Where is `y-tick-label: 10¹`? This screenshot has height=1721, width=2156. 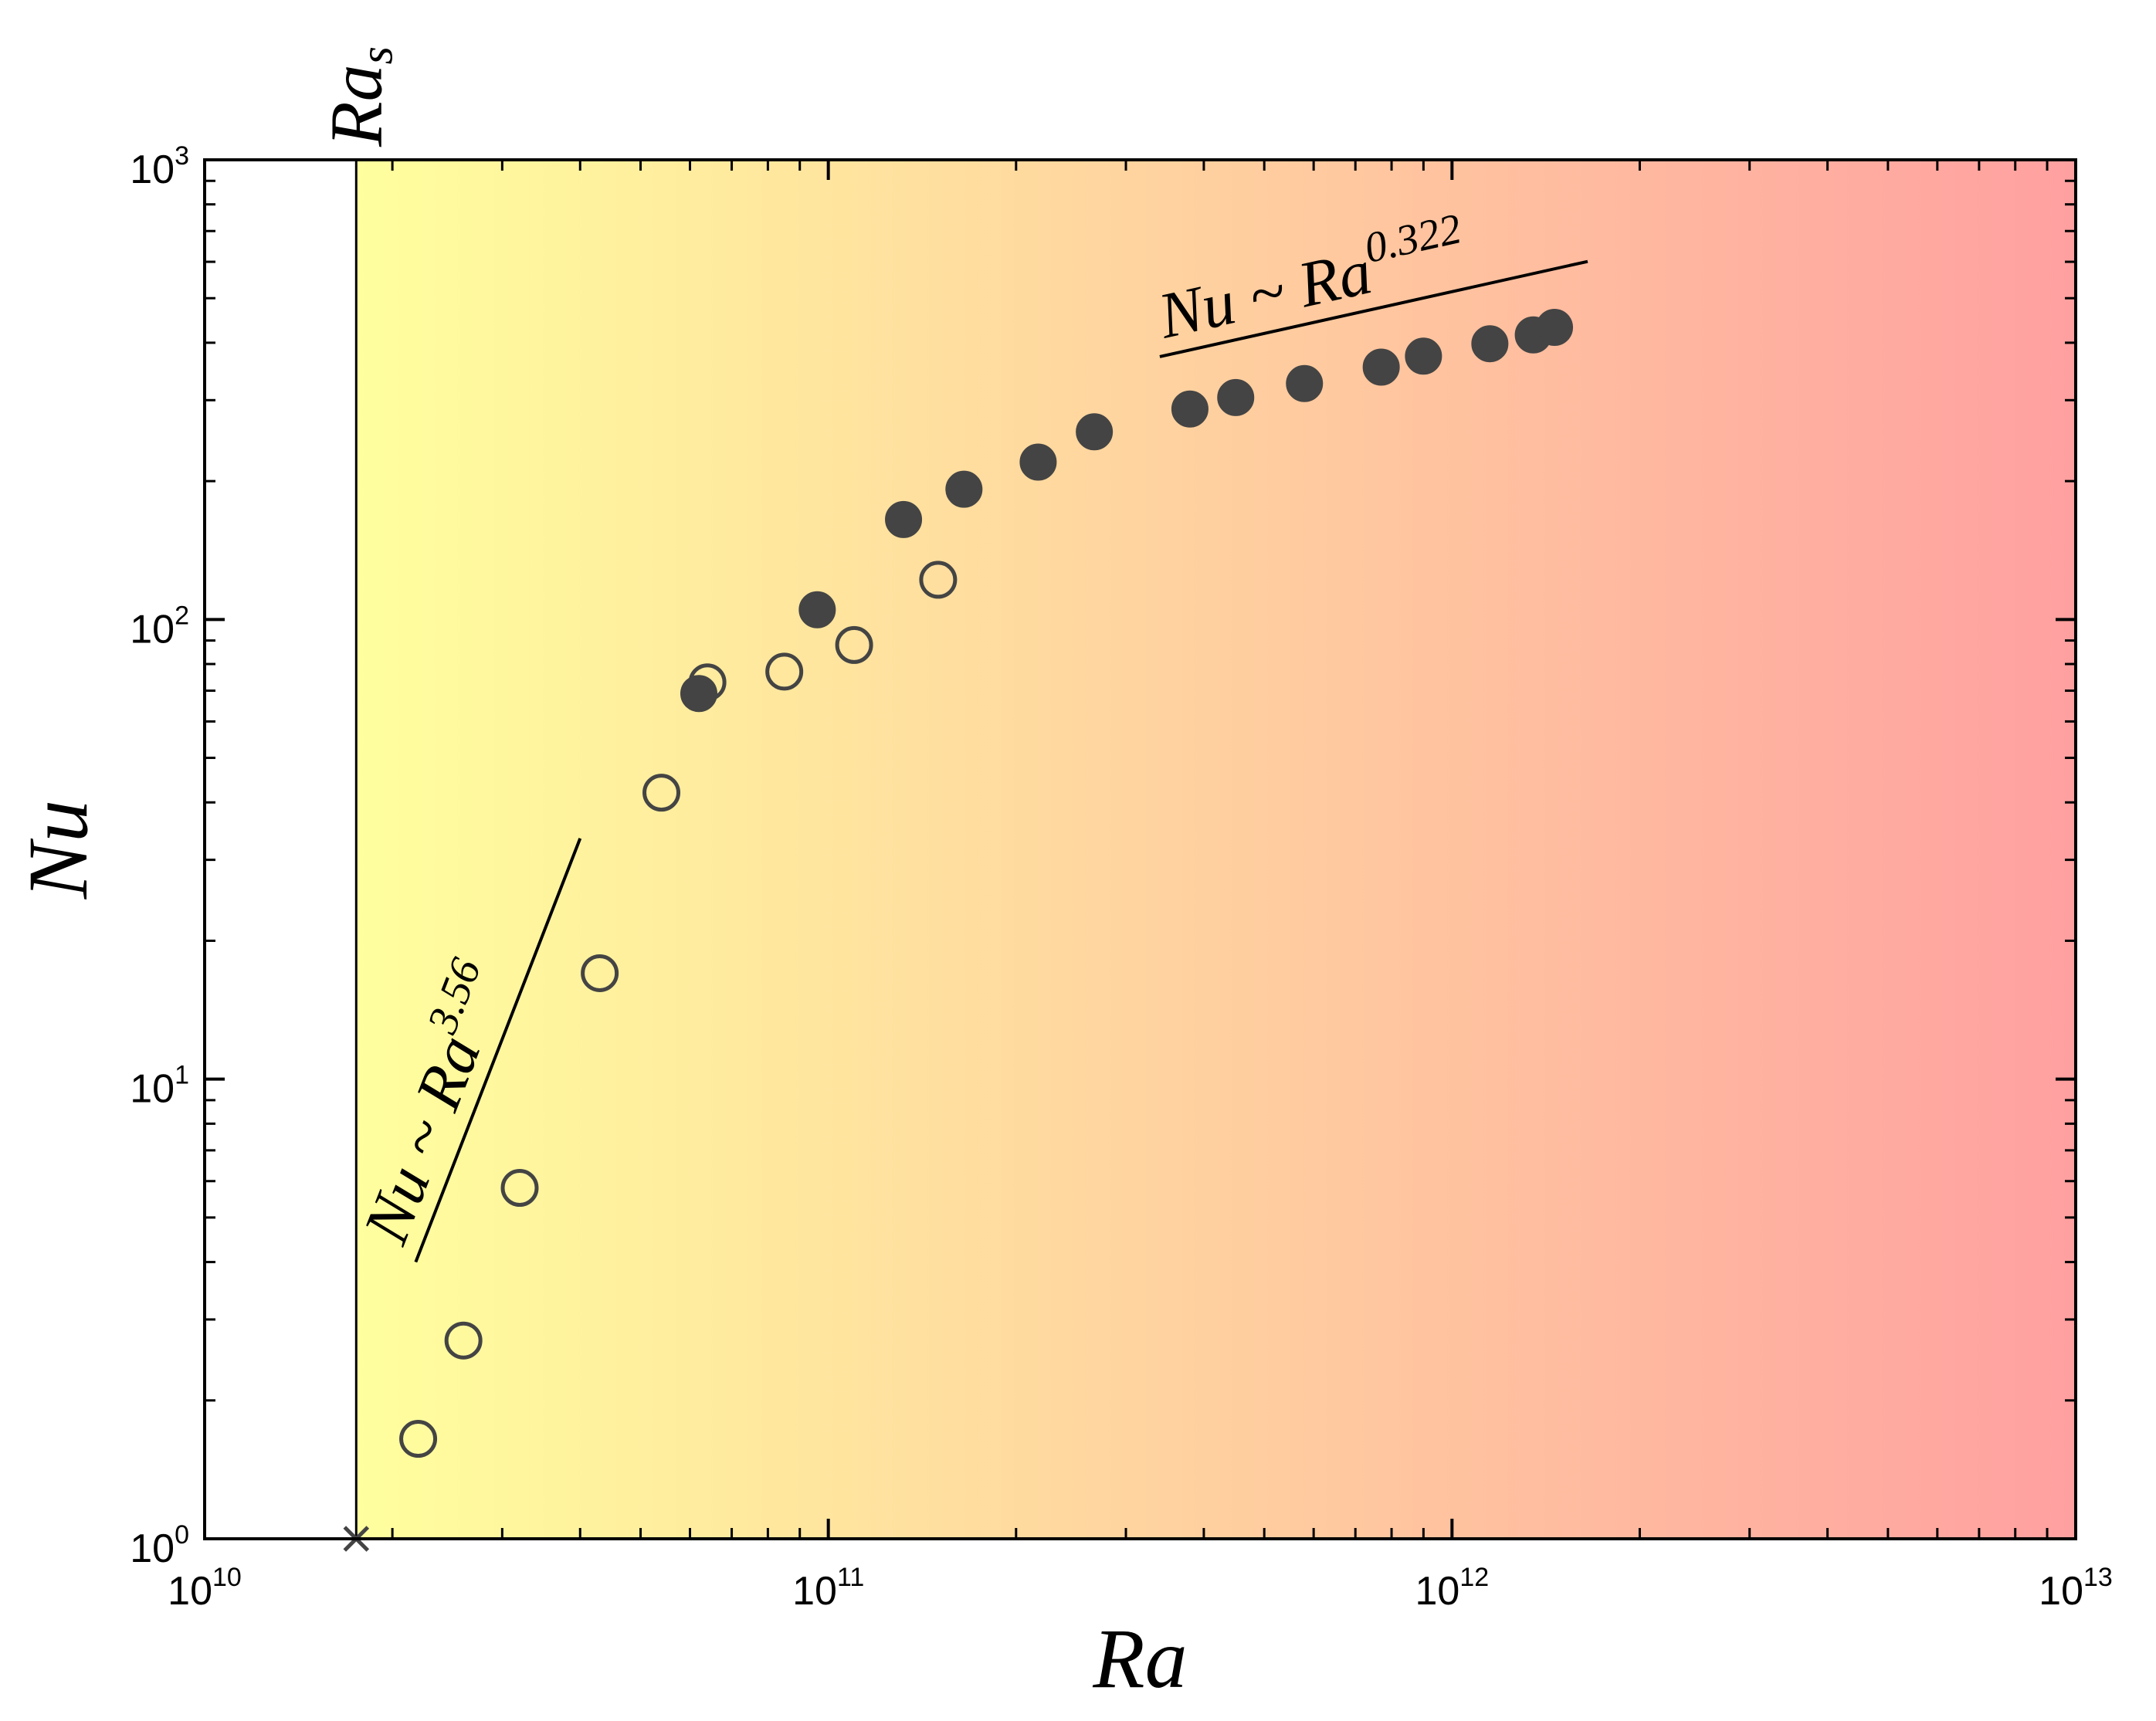 y-tick-label: 10¹ is located at coordinates (159, 1086).